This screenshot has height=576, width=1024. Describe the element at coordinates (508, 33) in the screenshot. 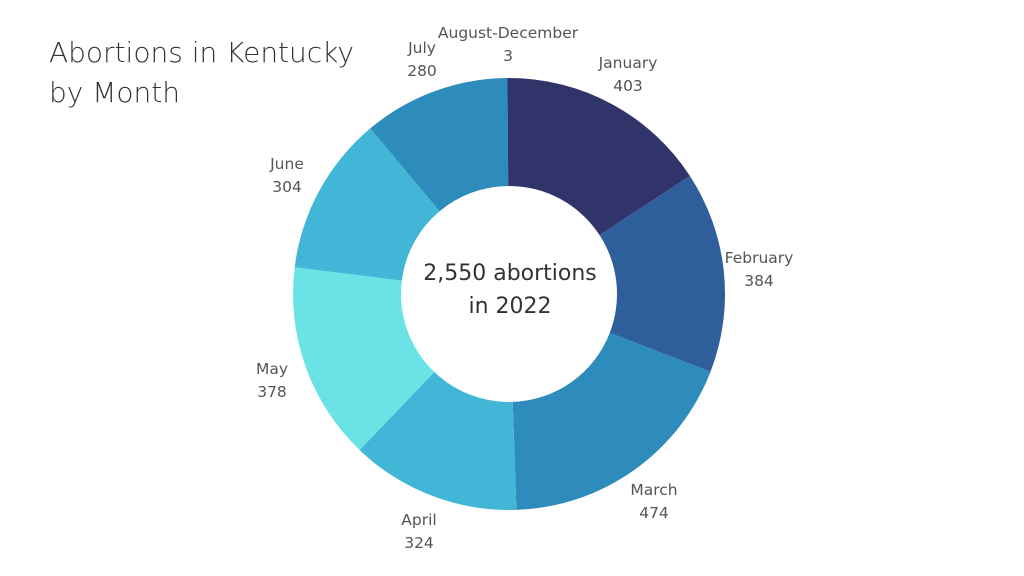

I see `label-august-december-name: August-December` at that location.